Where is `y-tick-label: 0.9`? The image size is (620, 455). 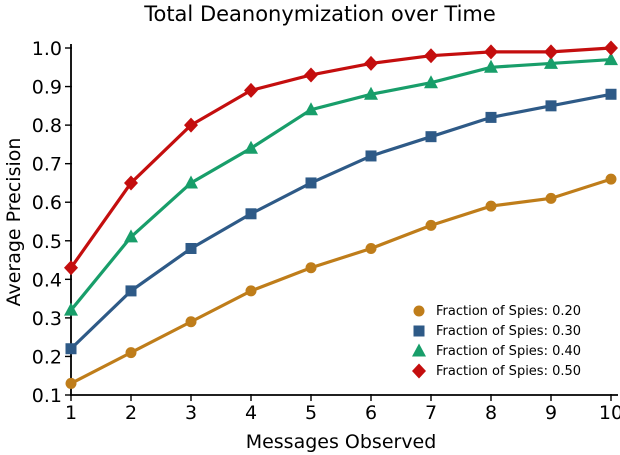 y-tick-label: 0.9 is located at coordinates (47, 88).